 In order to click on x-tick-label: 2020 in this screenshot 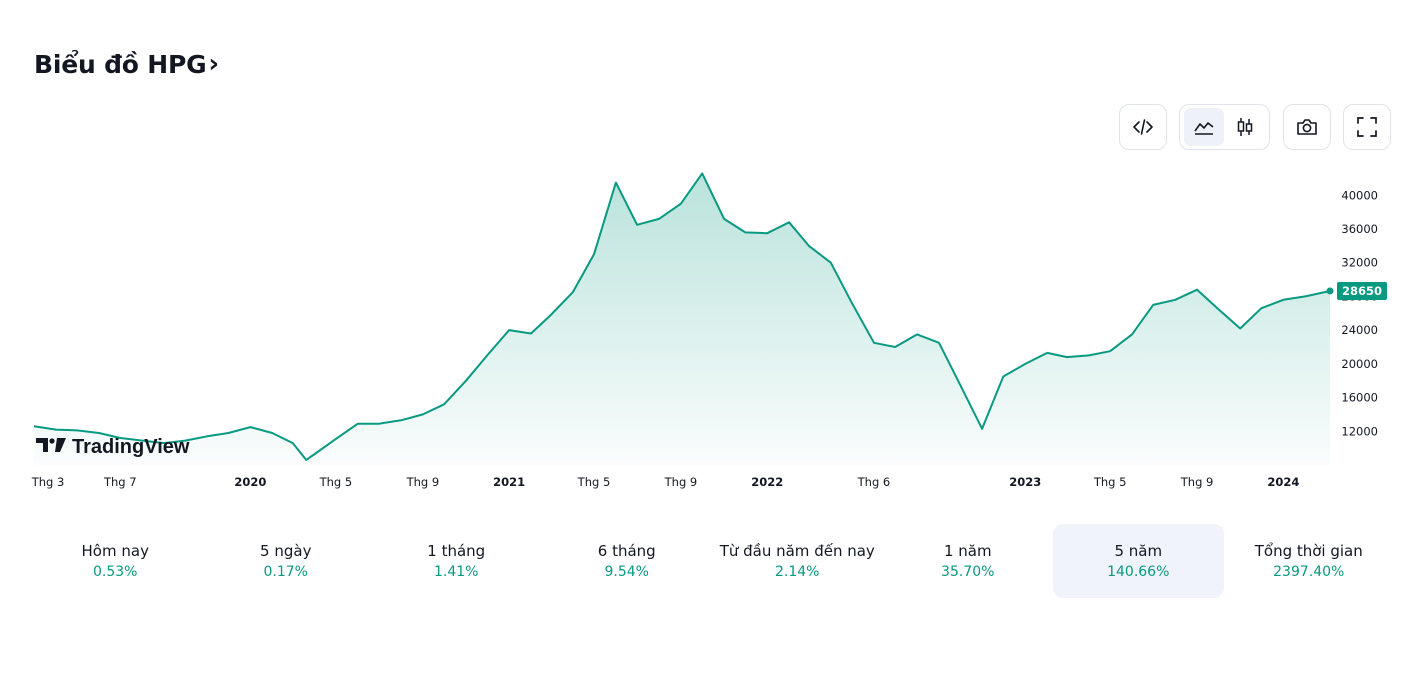, I will do `click(250, 482)`.